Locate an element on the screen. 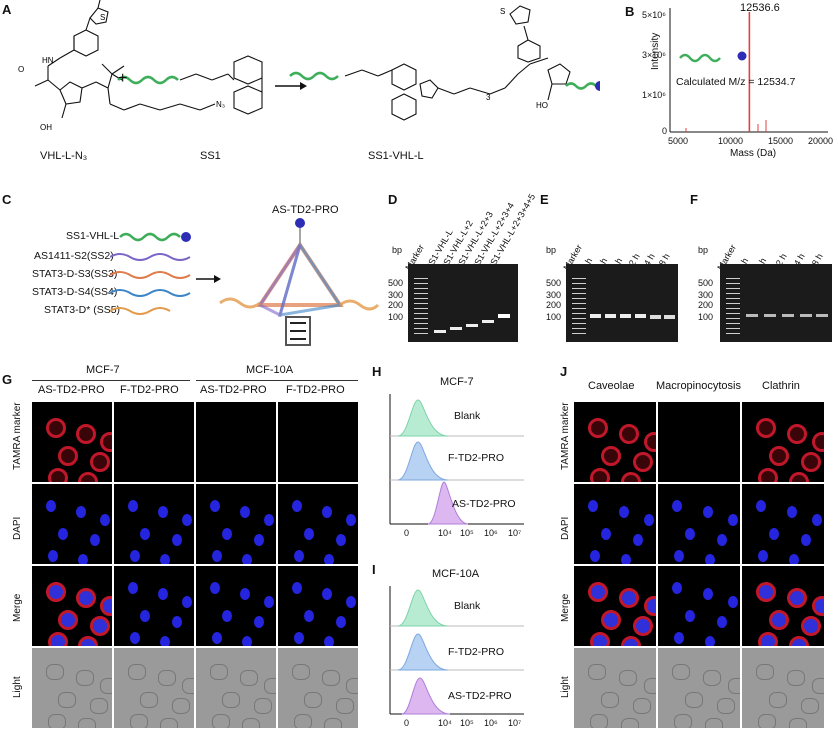 The height and width of the screenshot is (738, 838). grid-j-tile-r3-c0 is located at coordinates (615, 688).